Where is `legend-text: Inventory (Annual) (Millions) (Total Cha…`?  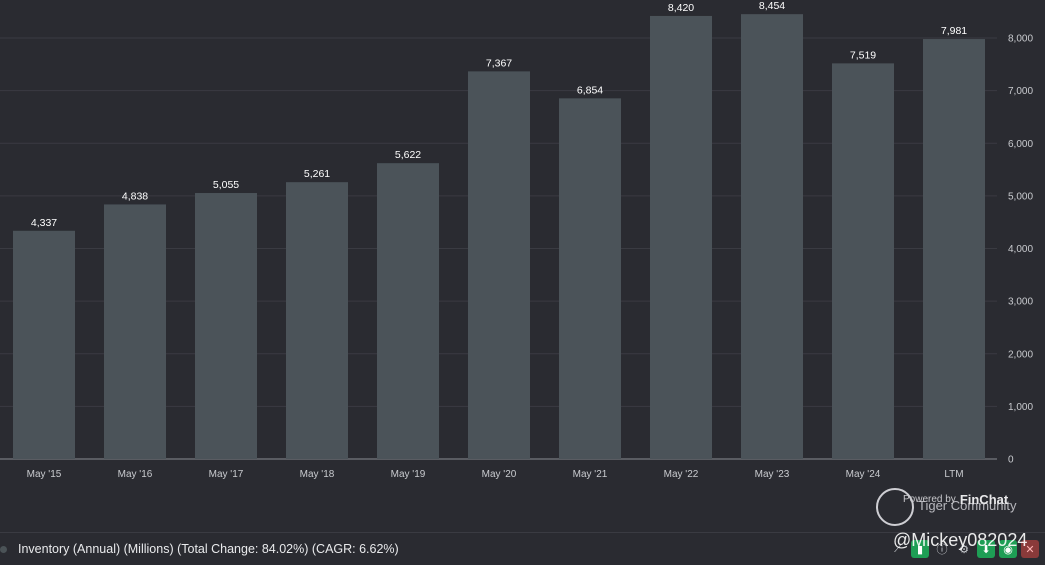 legend-text: Inventory (Annual) (Millions) (Total Cha… is located at coordinates (208, 549).